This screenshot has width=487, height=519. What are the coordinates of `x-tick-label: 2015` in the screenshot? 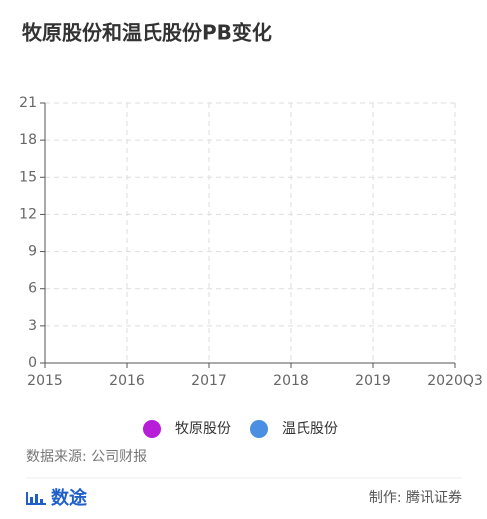 It's located at (45, 381).